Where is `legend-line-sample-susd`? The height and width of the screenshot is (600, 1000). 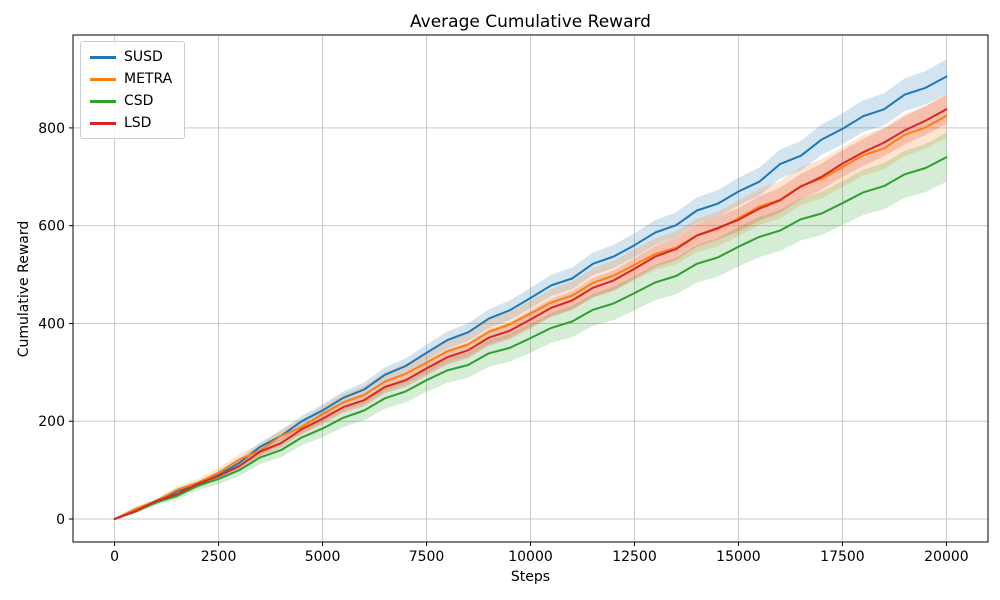
legend-line-sample-susd is located at coordinates (103, 57).